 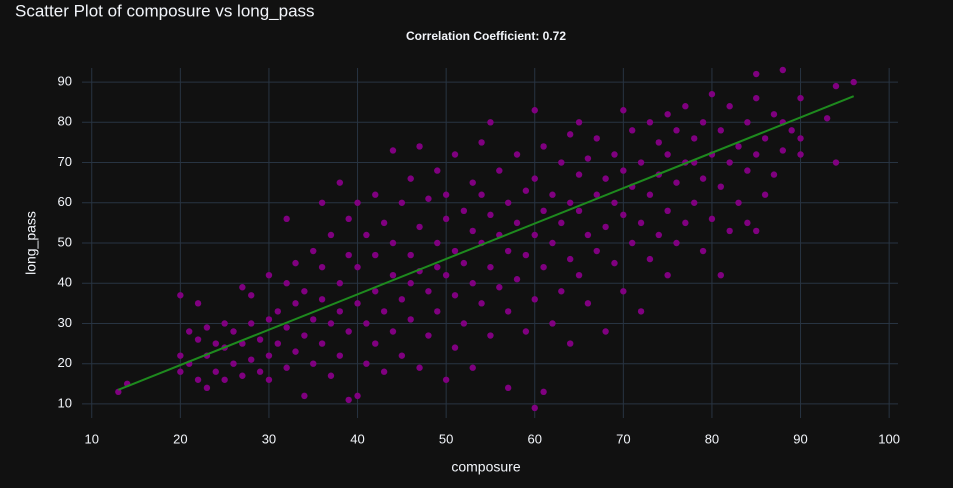 What do you see at coordinates (92, 438) in the screenshot?
I see `x-tick-label: 10` at bounding box center [92, 438].